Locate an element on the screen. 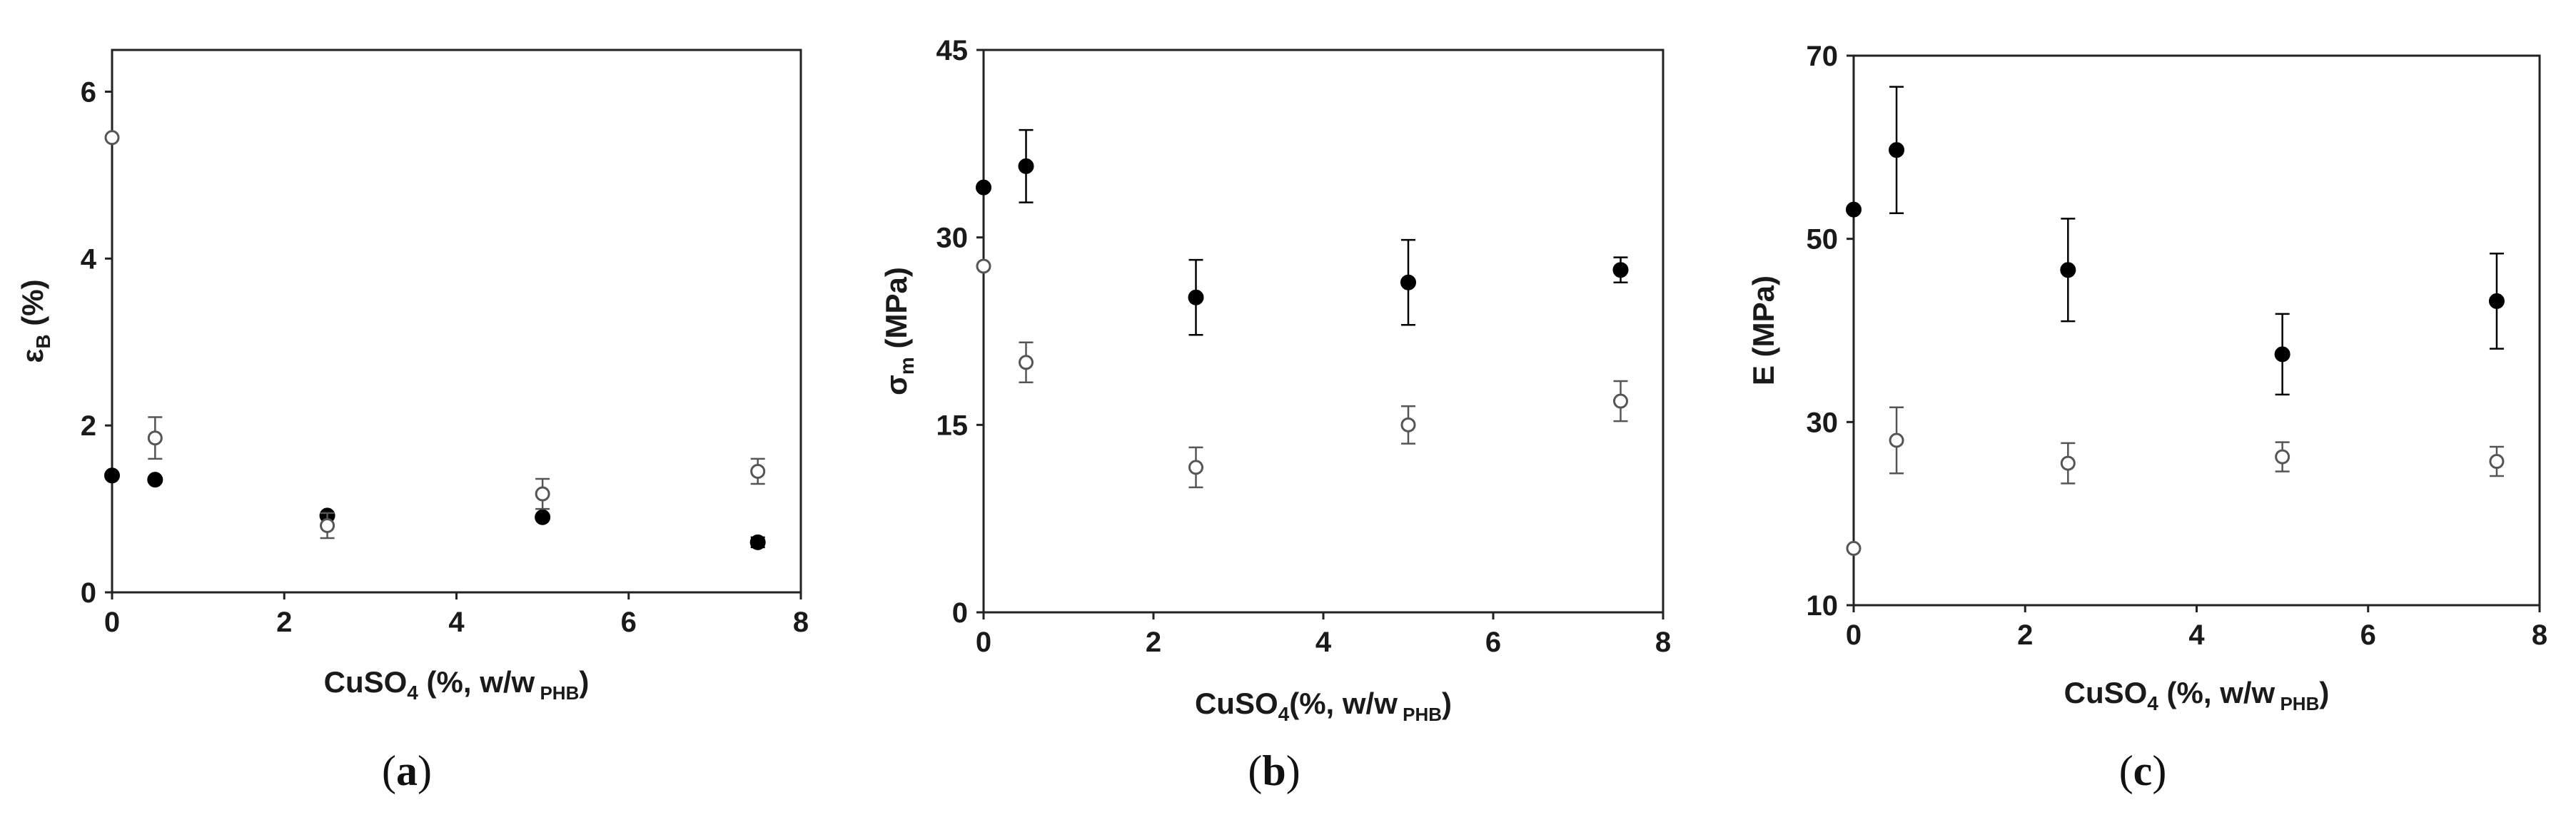  panel-caption: (b) is located at coordinates (1274, 770).